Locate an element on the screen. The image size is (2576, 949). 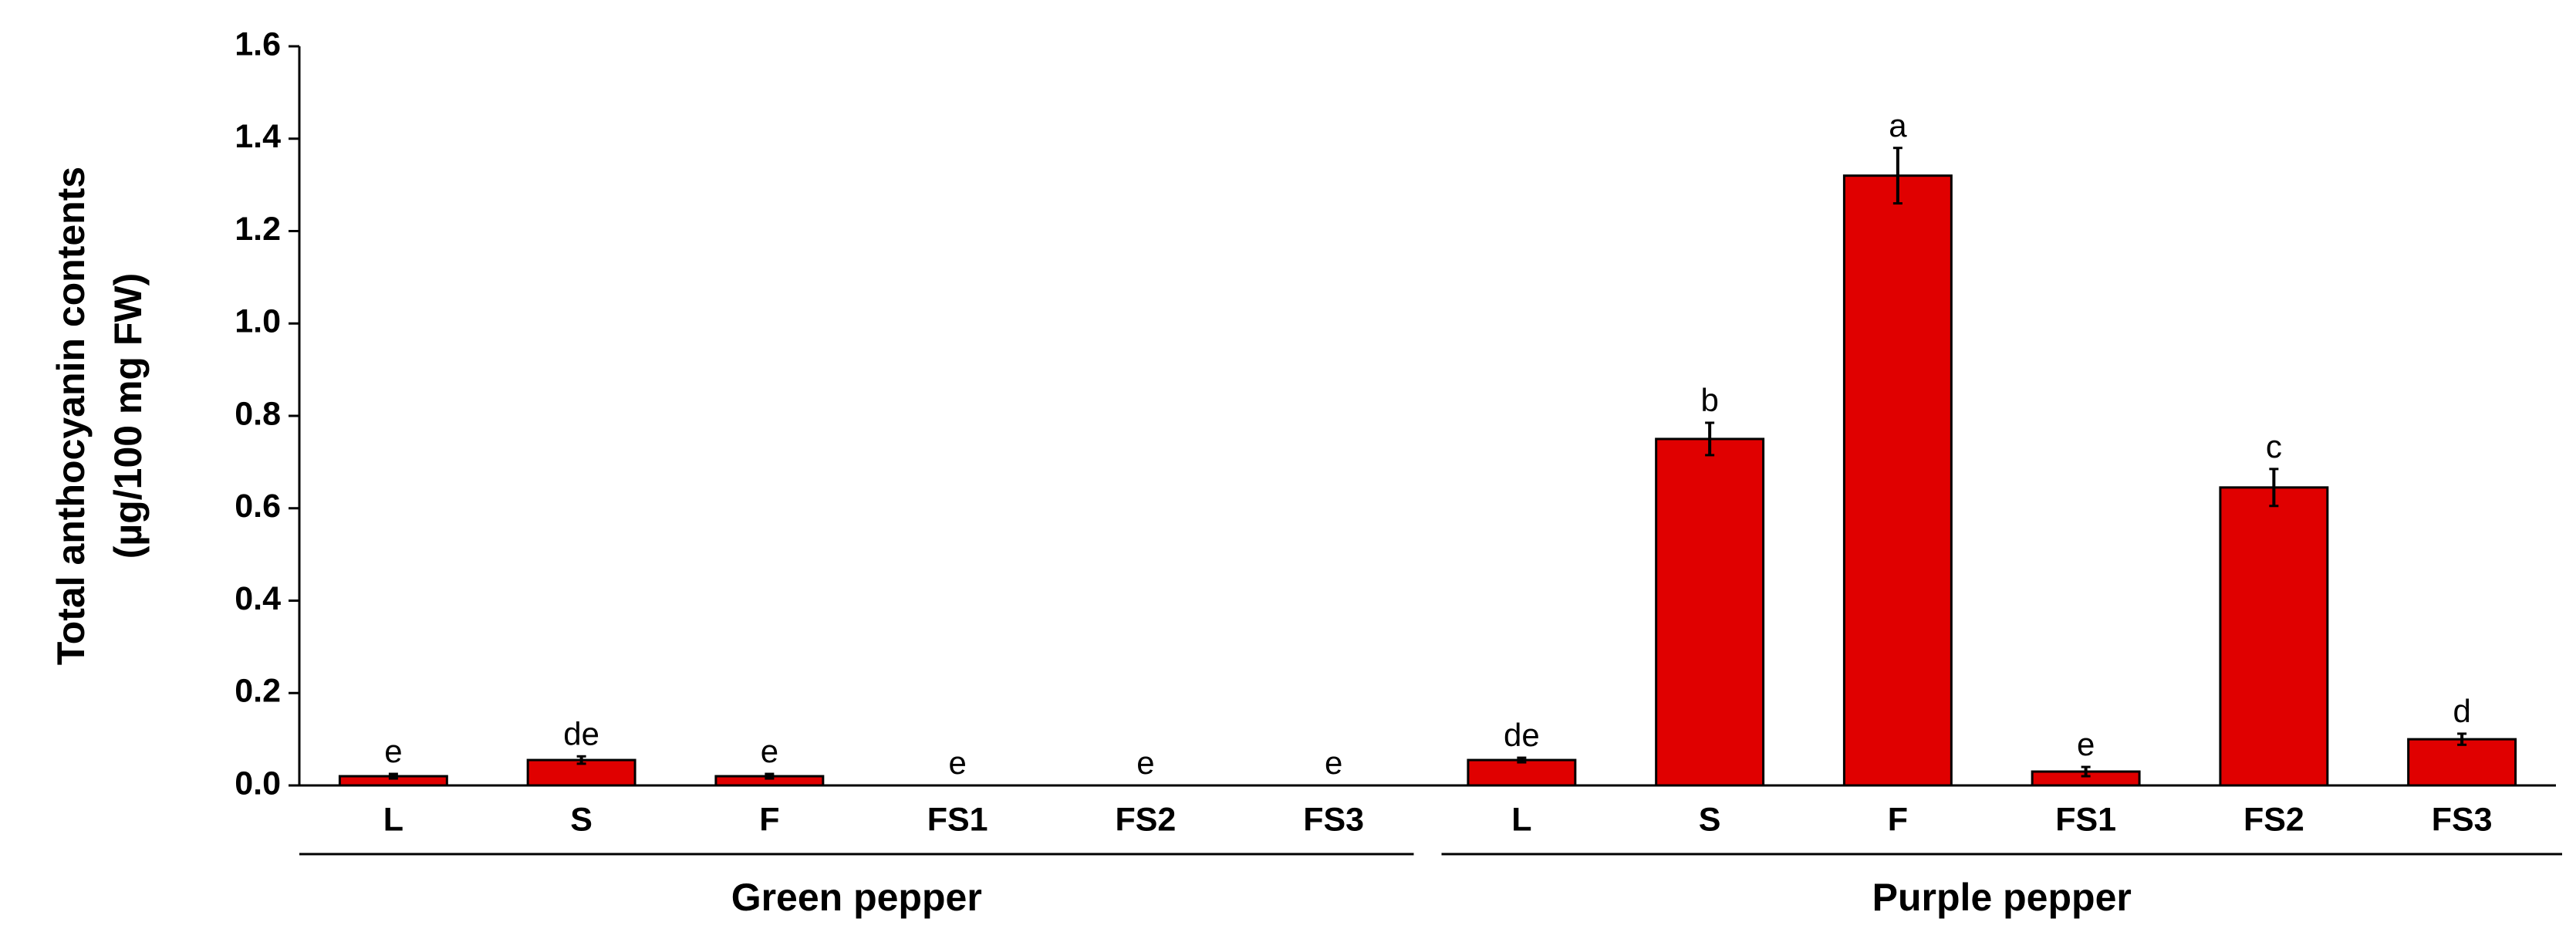
y-label-group: (µg/100 mg FW) is located at coordinates (128, 416).